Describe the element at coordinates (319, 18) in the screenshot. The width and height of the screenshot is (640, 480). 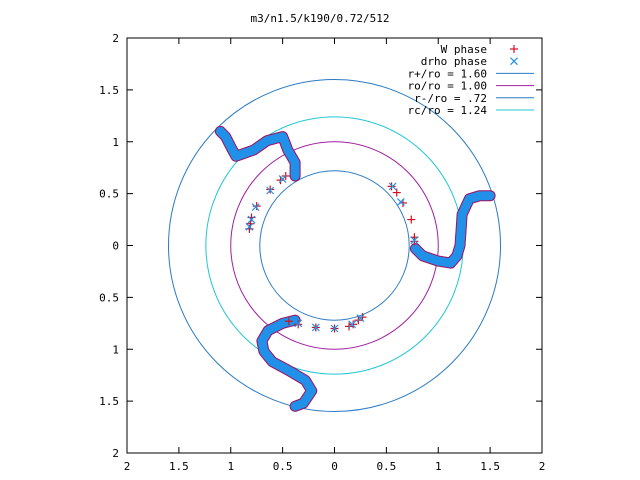
I see `chart-title: m3/n1.5/k190/0.72/512` at that location.